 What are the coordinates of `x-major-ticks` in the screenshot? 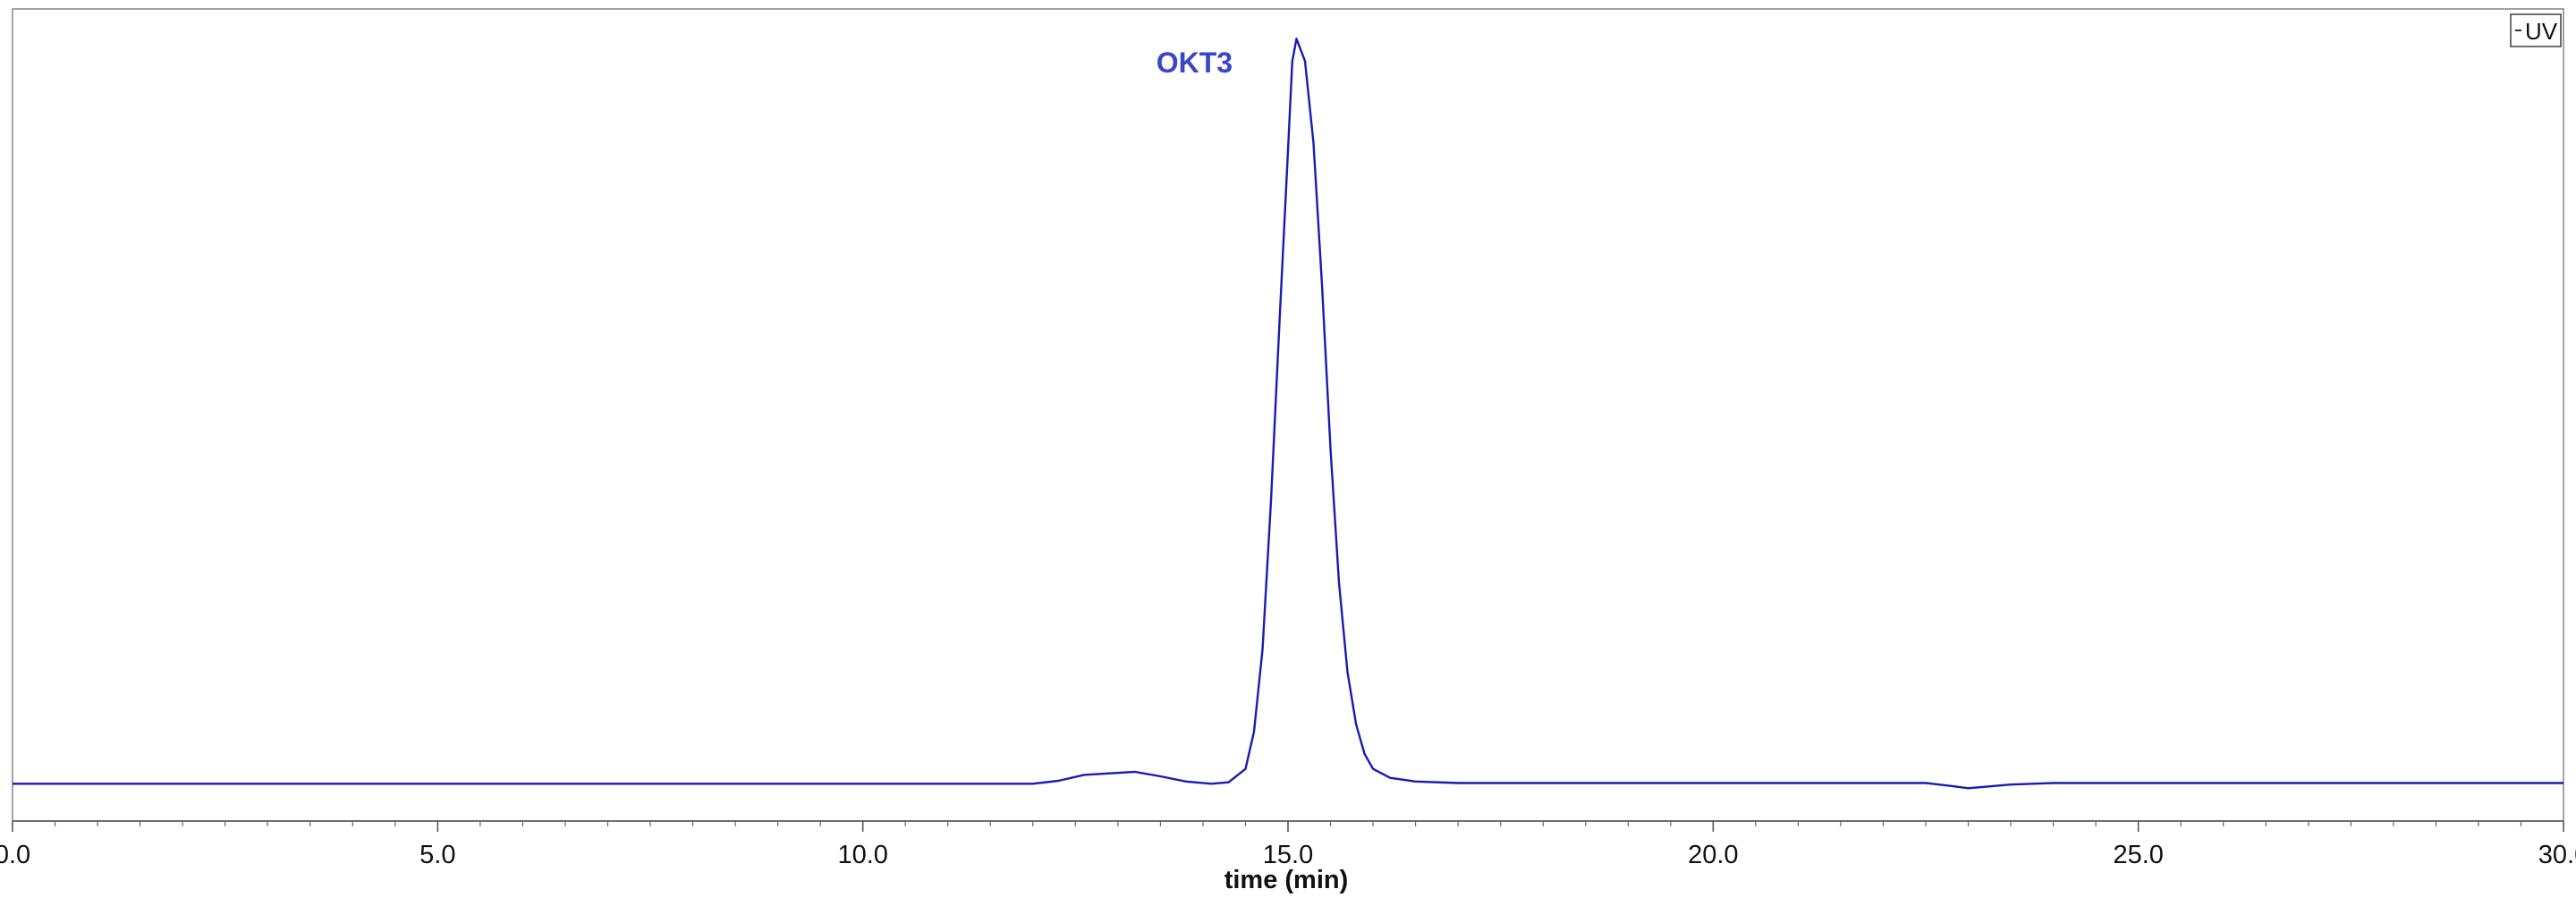 It's located at (1288, 827).